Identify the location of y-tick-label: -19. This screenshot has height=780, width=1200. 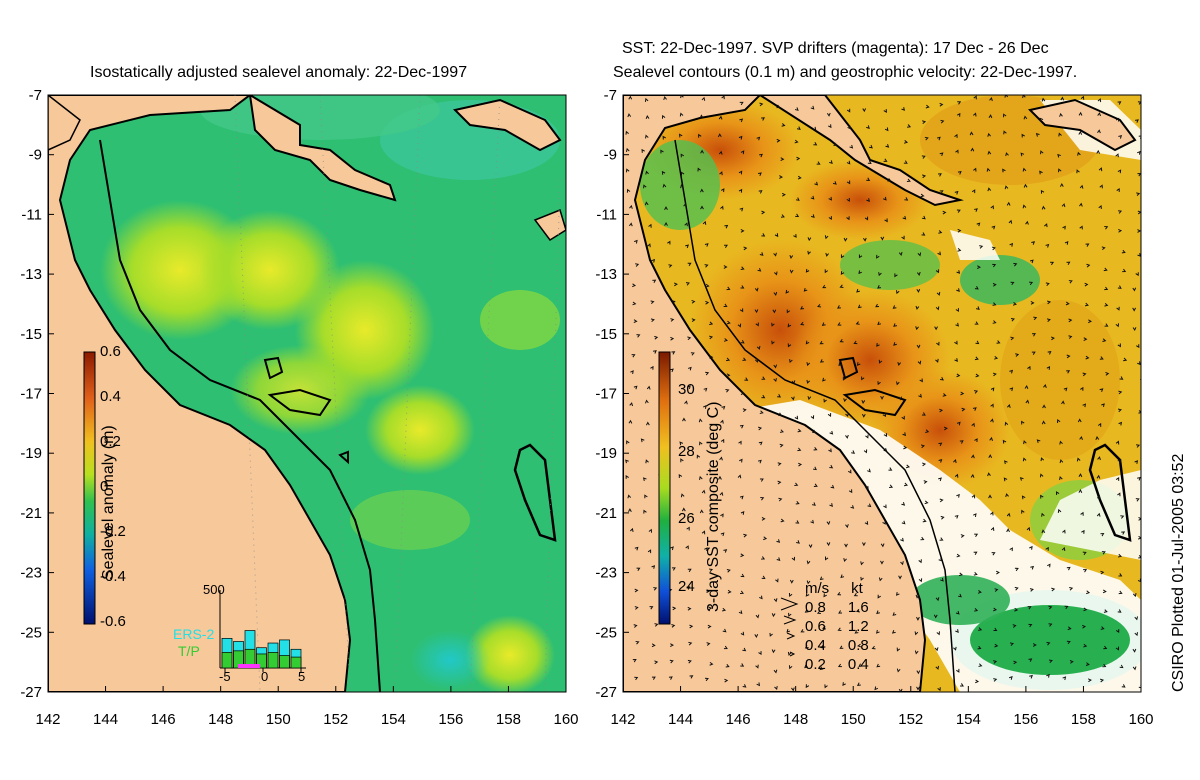
(606, 453).